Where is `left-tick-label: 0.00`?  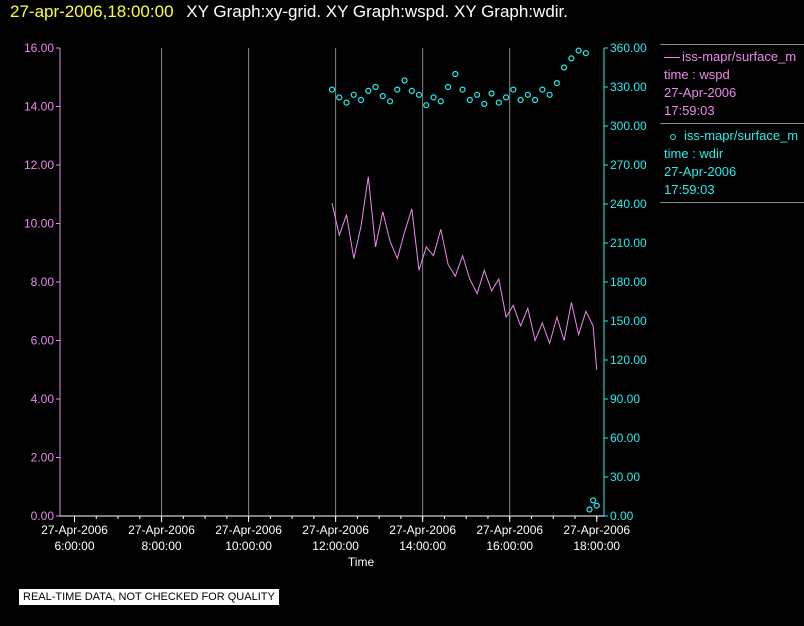
left-tick-label: 0.00 is located at coordinates (43, 516).